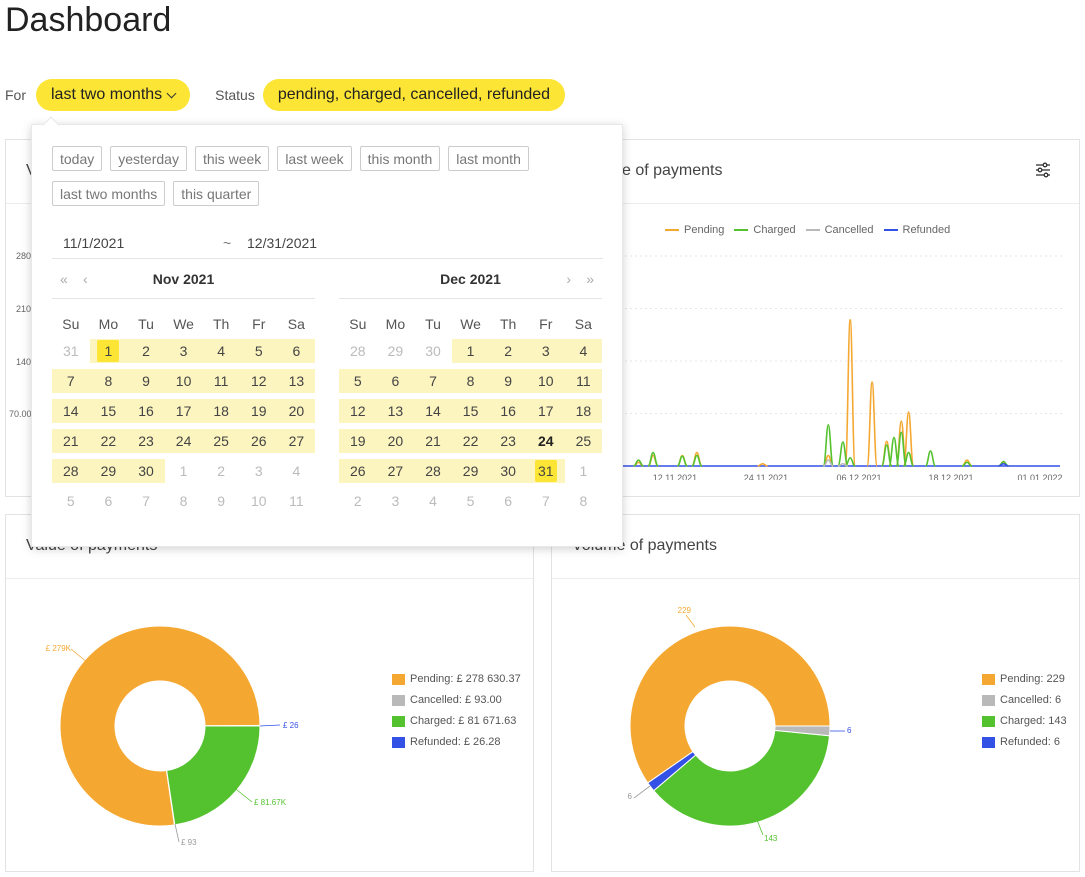  What do you see at coordinates (456, 742) in the screenshot?
I see `legend-item: Refunded: £ 26.28` at bounding box center [456, 742].